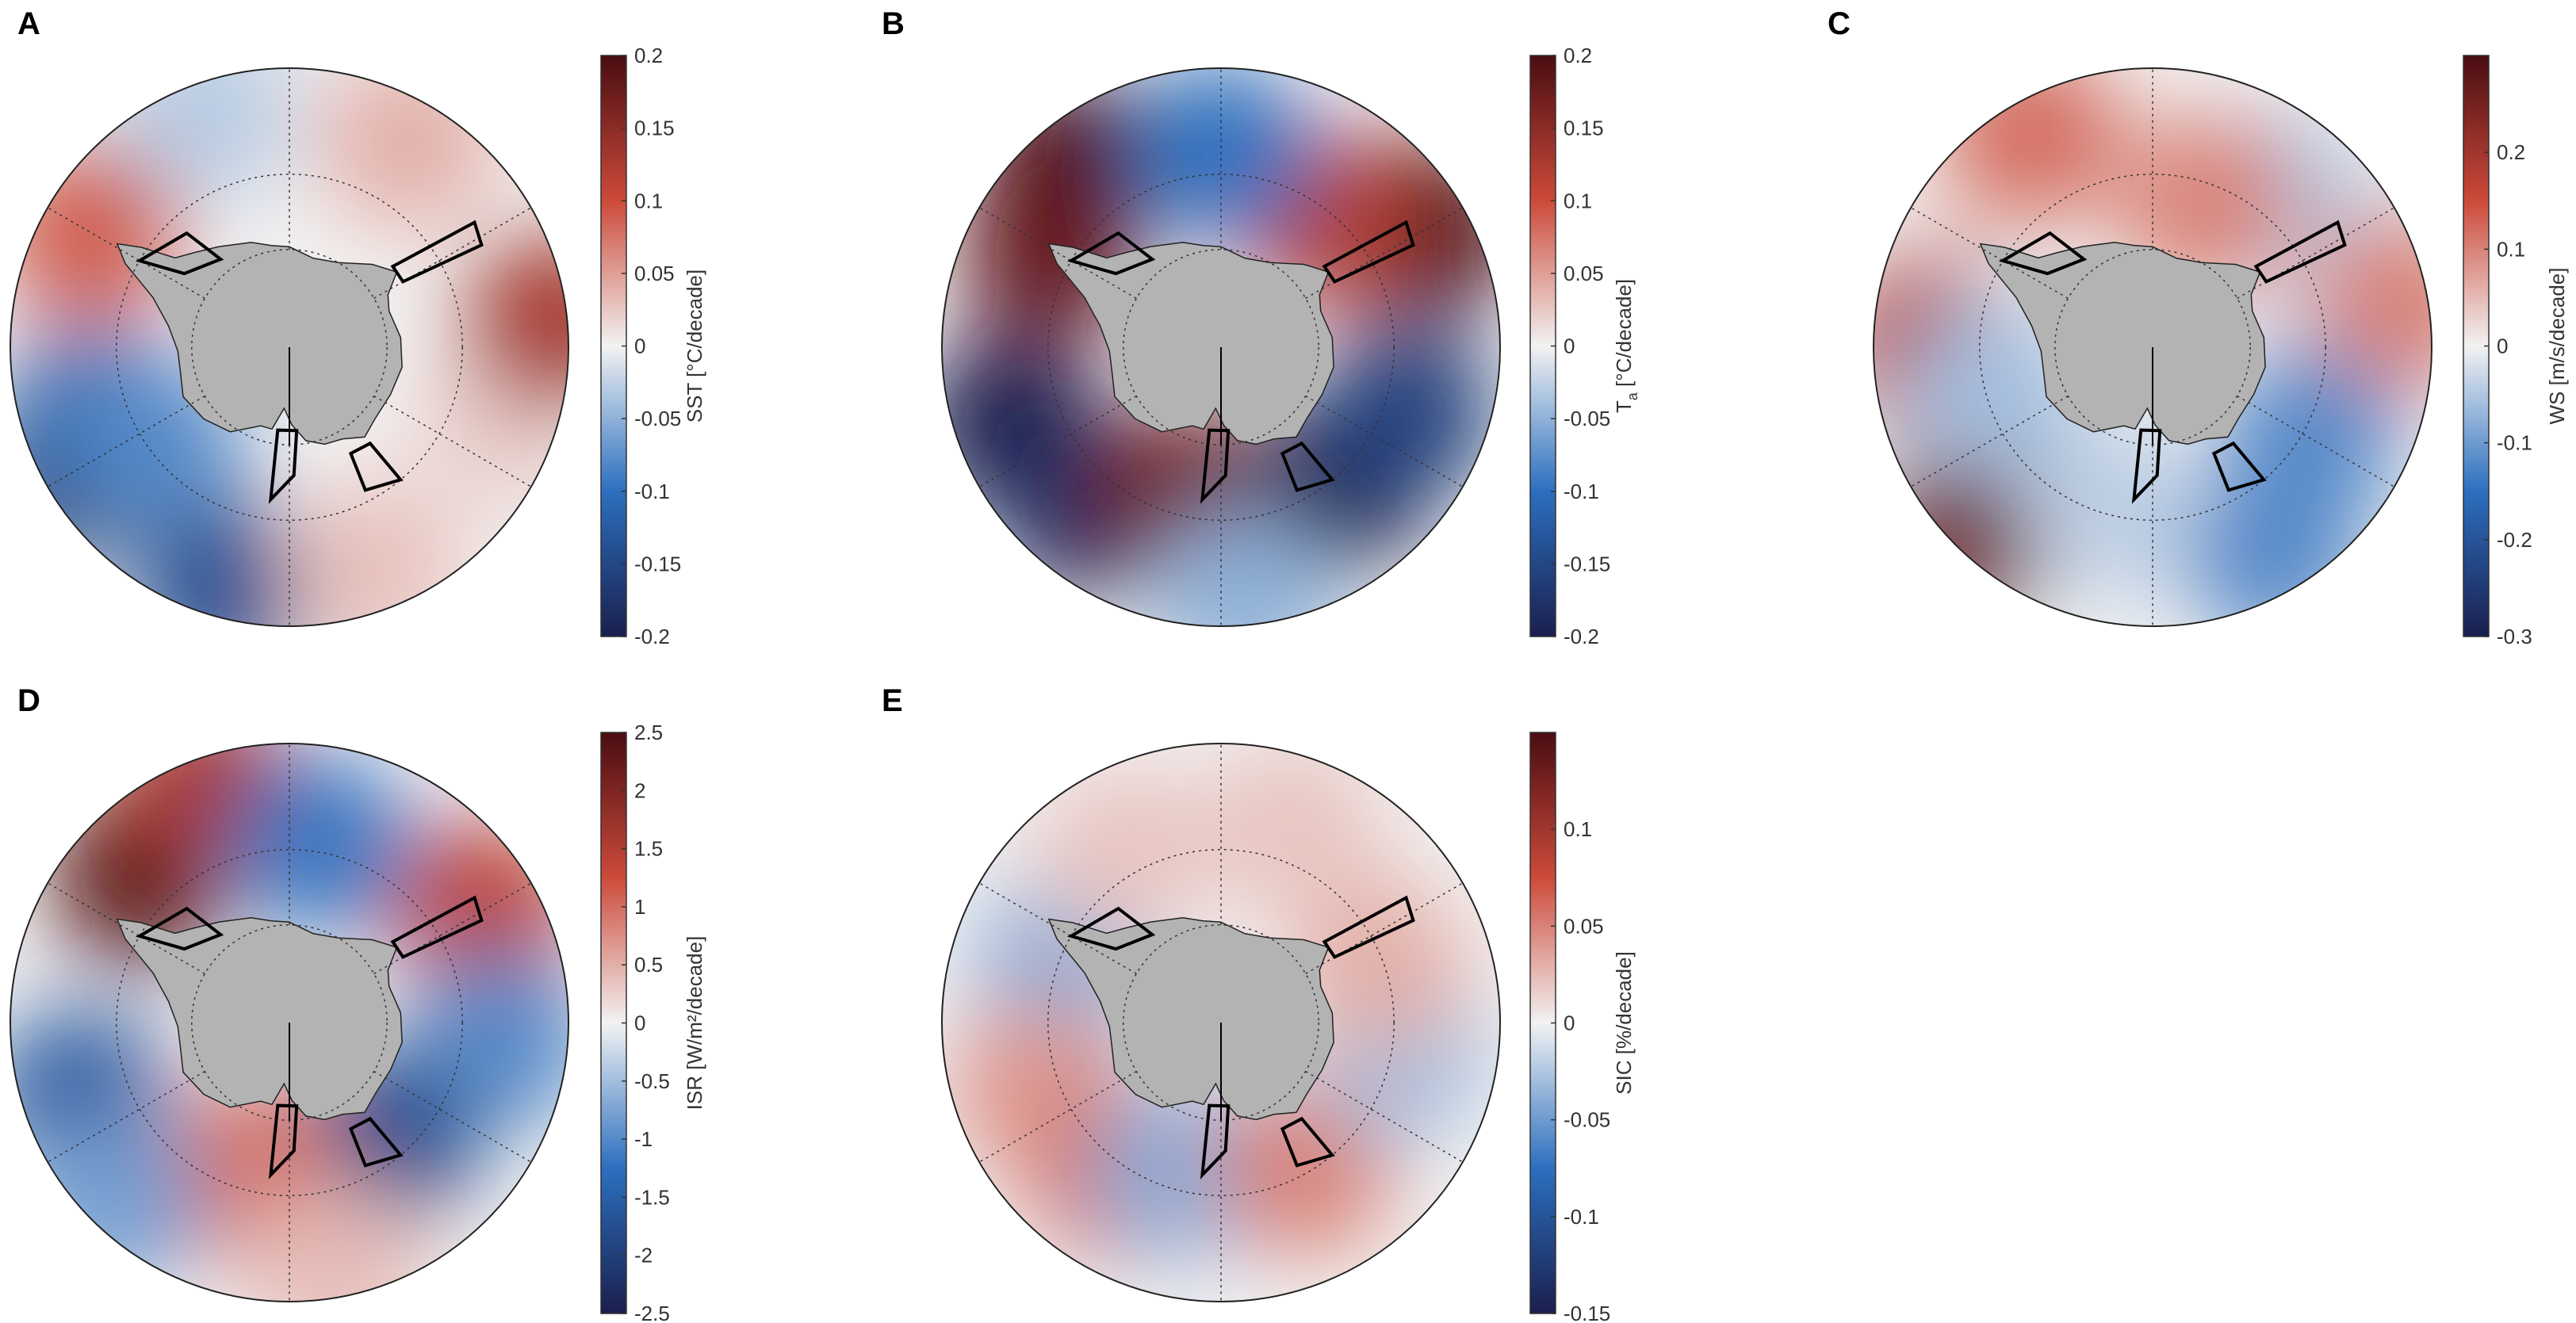 This screenshot has width=2576, height=1323. I want to click on panel-e-map, so click(1221, 1022).